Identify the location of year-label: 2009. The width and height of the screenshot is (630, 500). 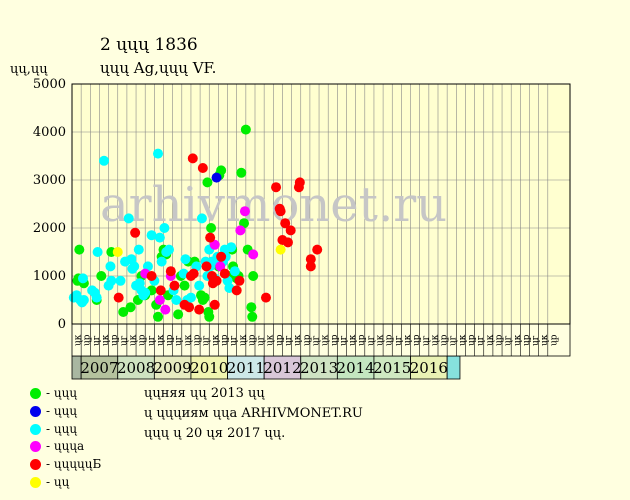
(173, 368).